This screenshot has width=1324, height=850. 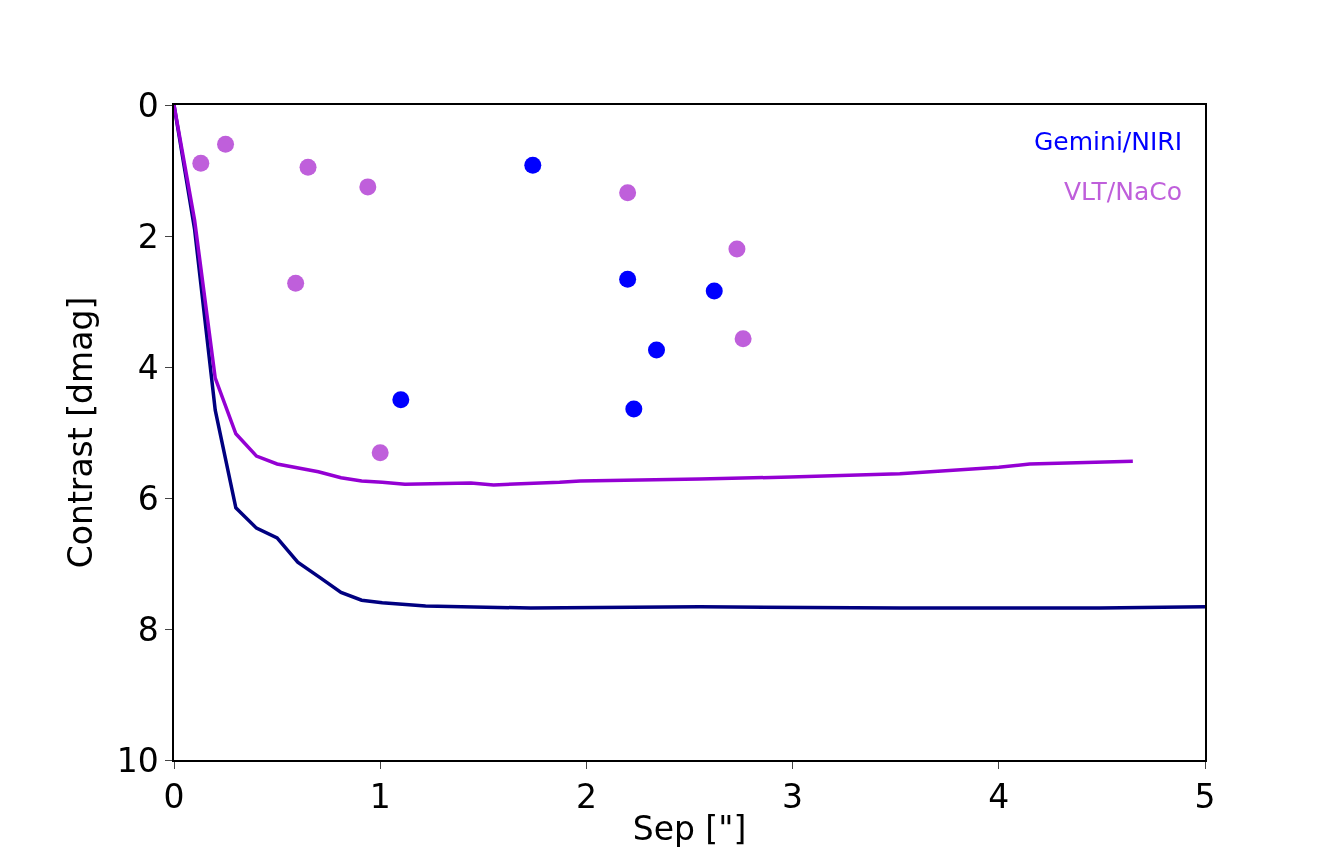 I want to click on x-tick-label: 4, so click(x=999, y=797).